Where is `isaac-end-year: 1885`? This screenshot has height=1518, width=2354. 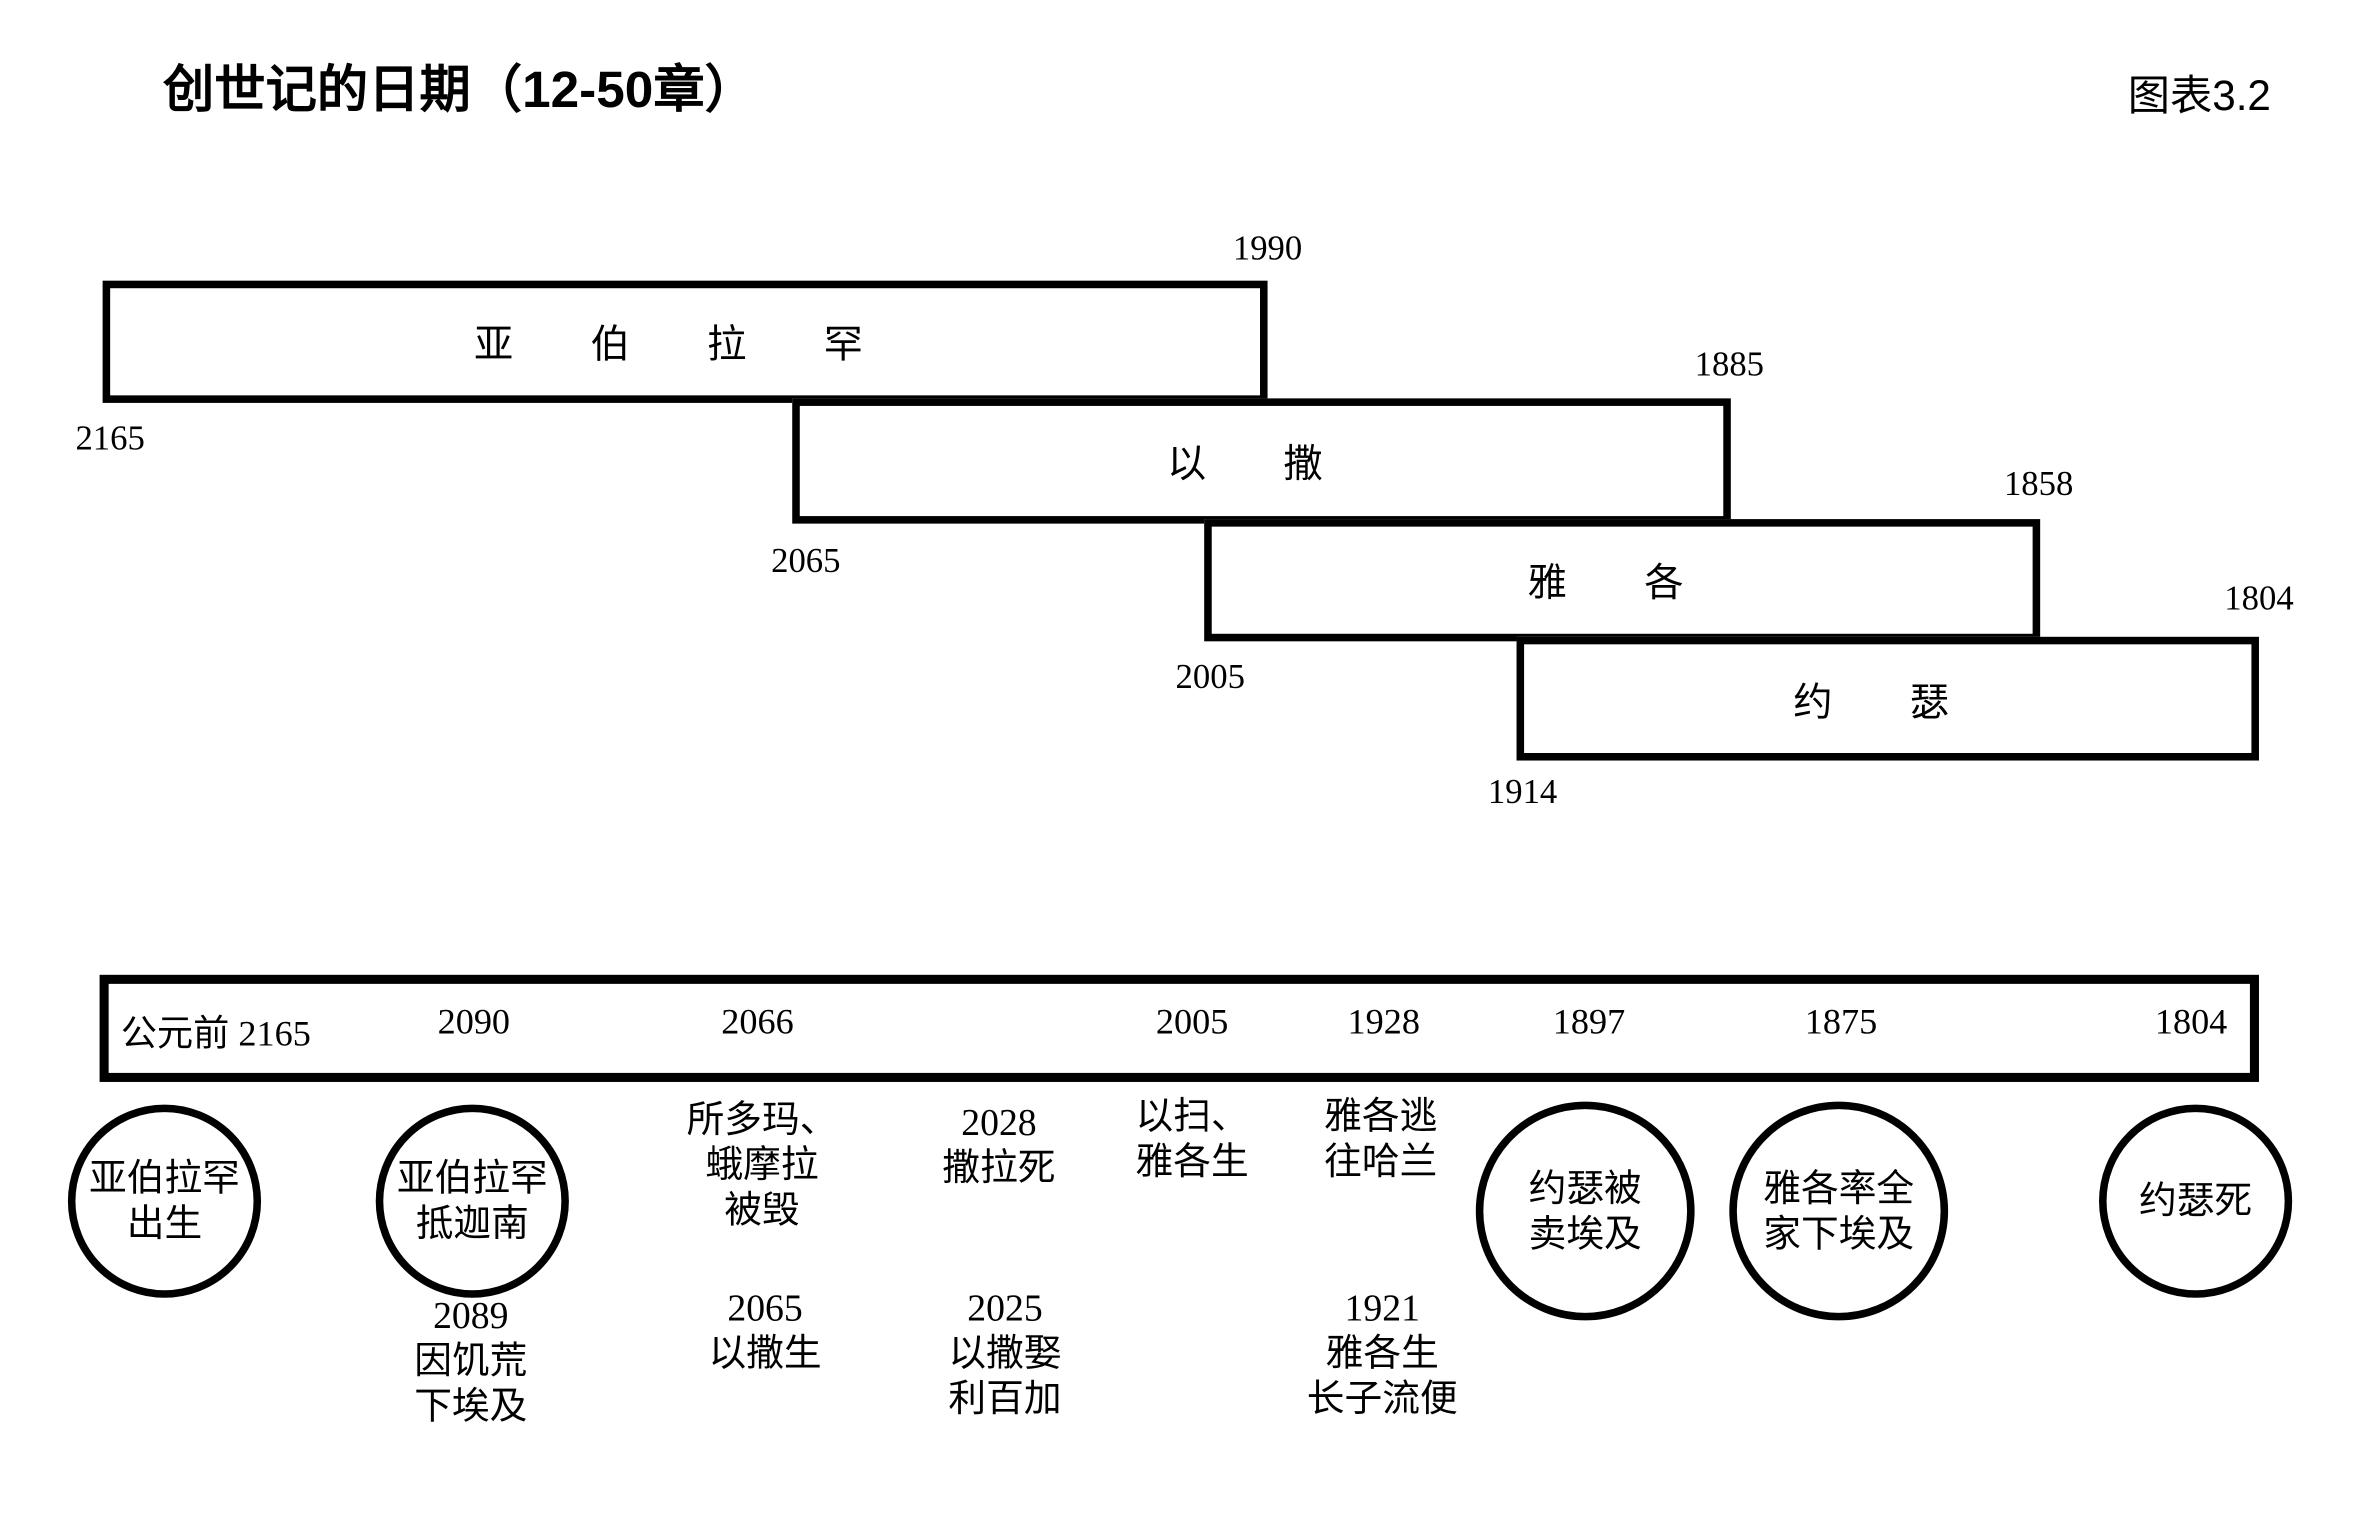 isaac-end-year: 1885 is located at coordinates (1729, 364).